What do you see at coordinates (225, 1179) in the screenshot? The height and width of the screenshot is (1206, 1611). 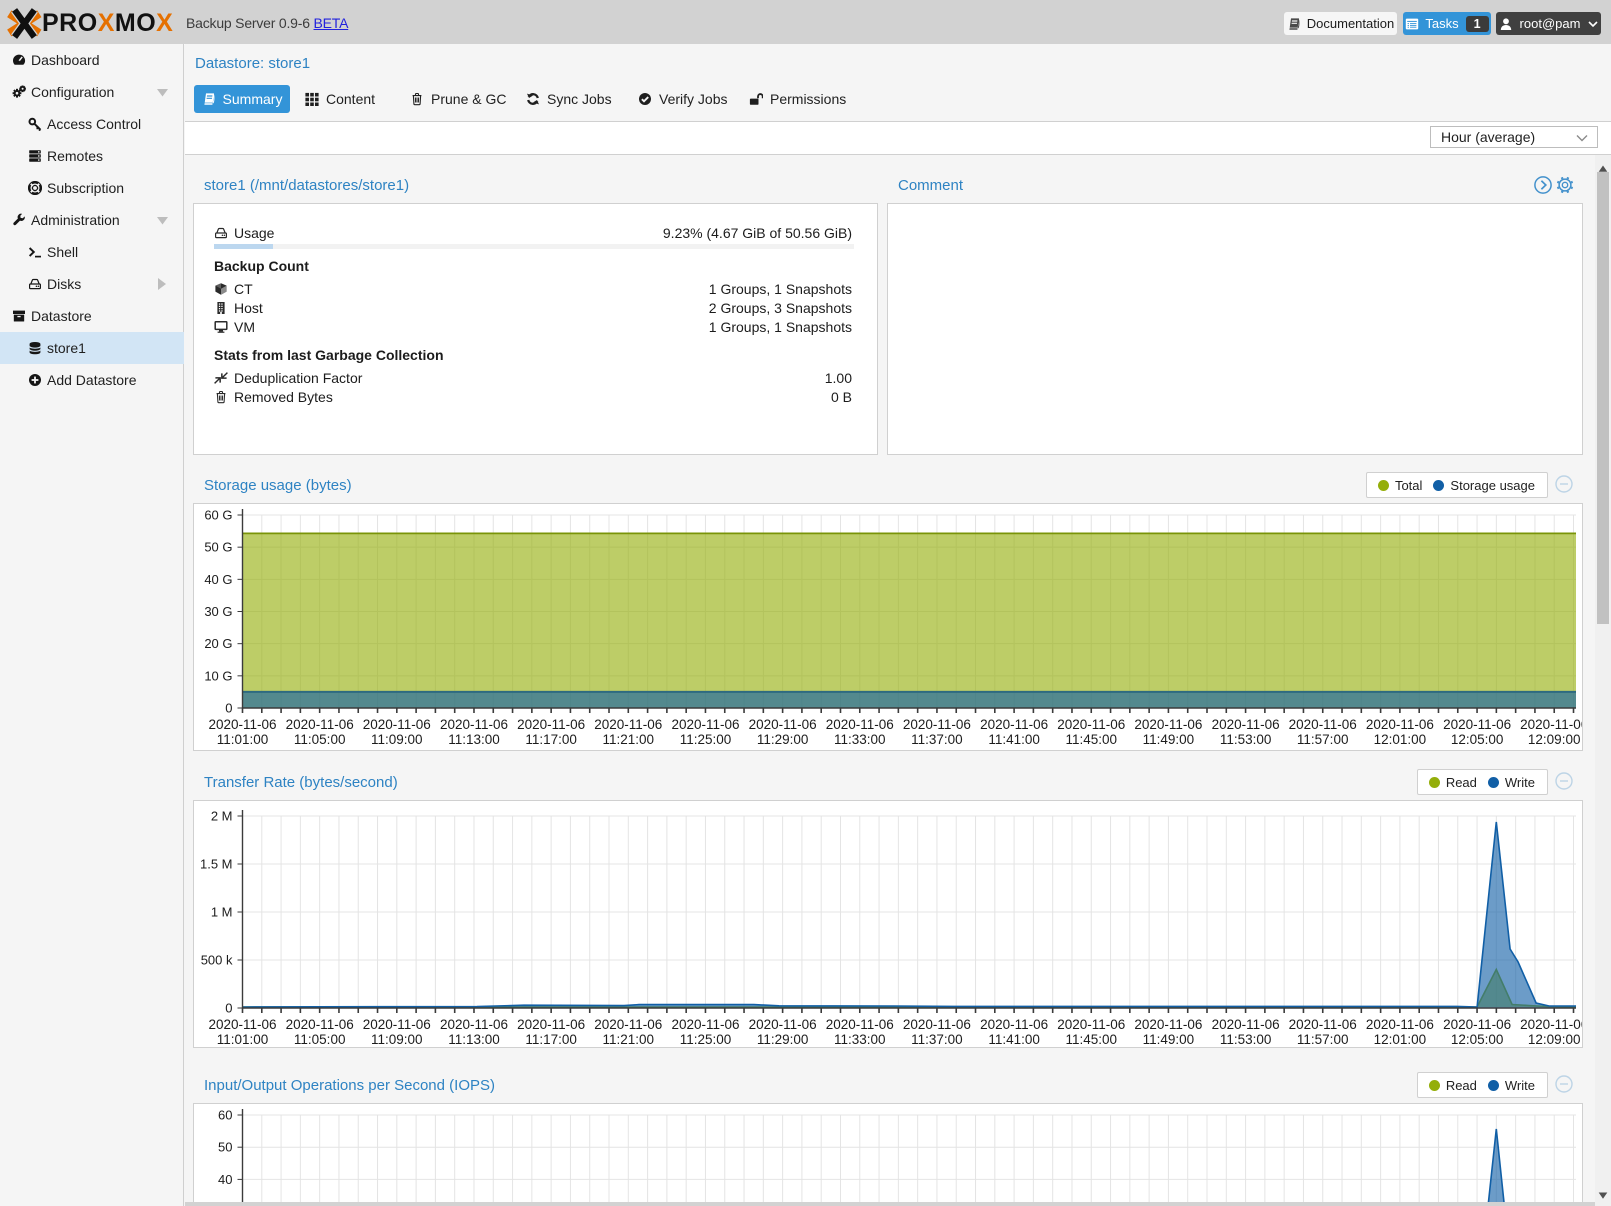 I see `svg-text: 40` at bounding box center [225, 1179].